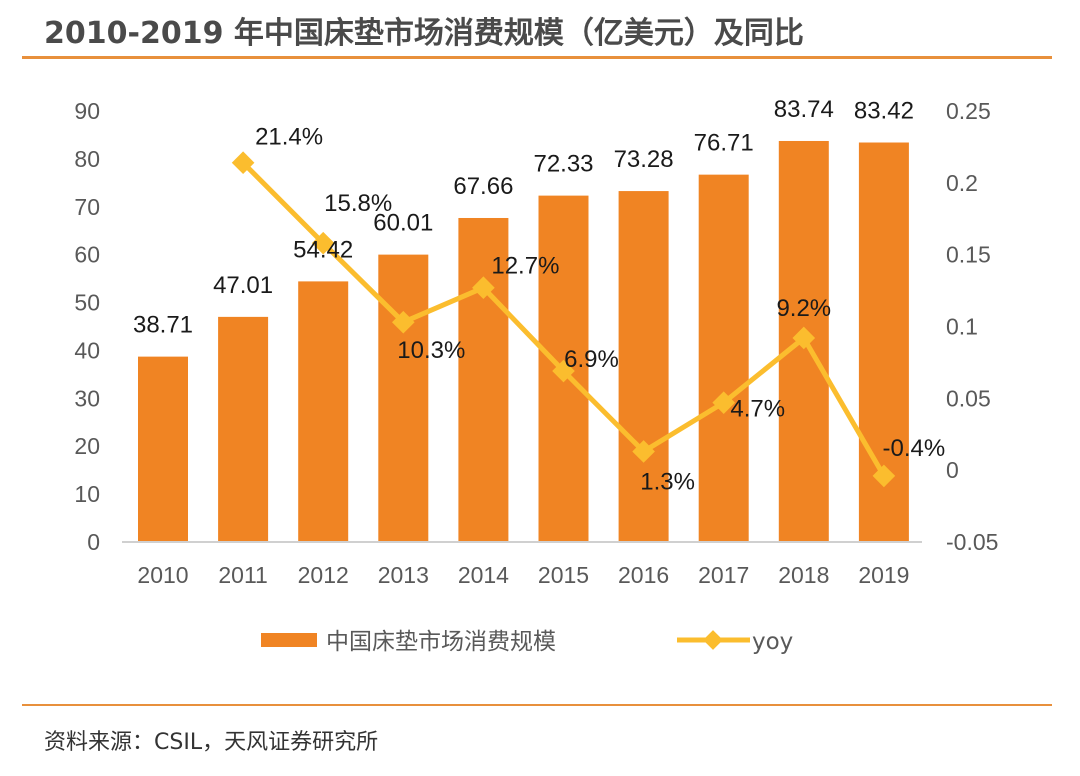 The height and width of the screenshot is (776, 1080). What do you see at coordinates (884, 111) in the screenshot?
I see `bar-value-label: 83.42` at bounding box center [884, 111].